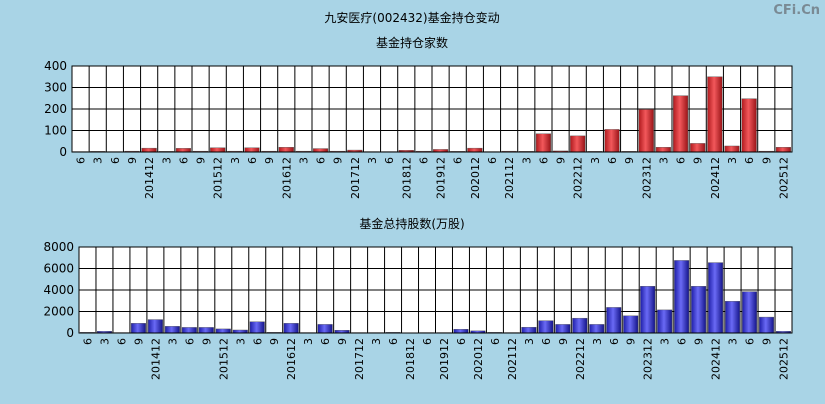 Image resolution: width=825 pixels, height=404 pixels. What do you see at coordinates (55, 88) in the screenshot?
I see `chart-1-y-tick-label: 300` at bounding box center [55, 88].